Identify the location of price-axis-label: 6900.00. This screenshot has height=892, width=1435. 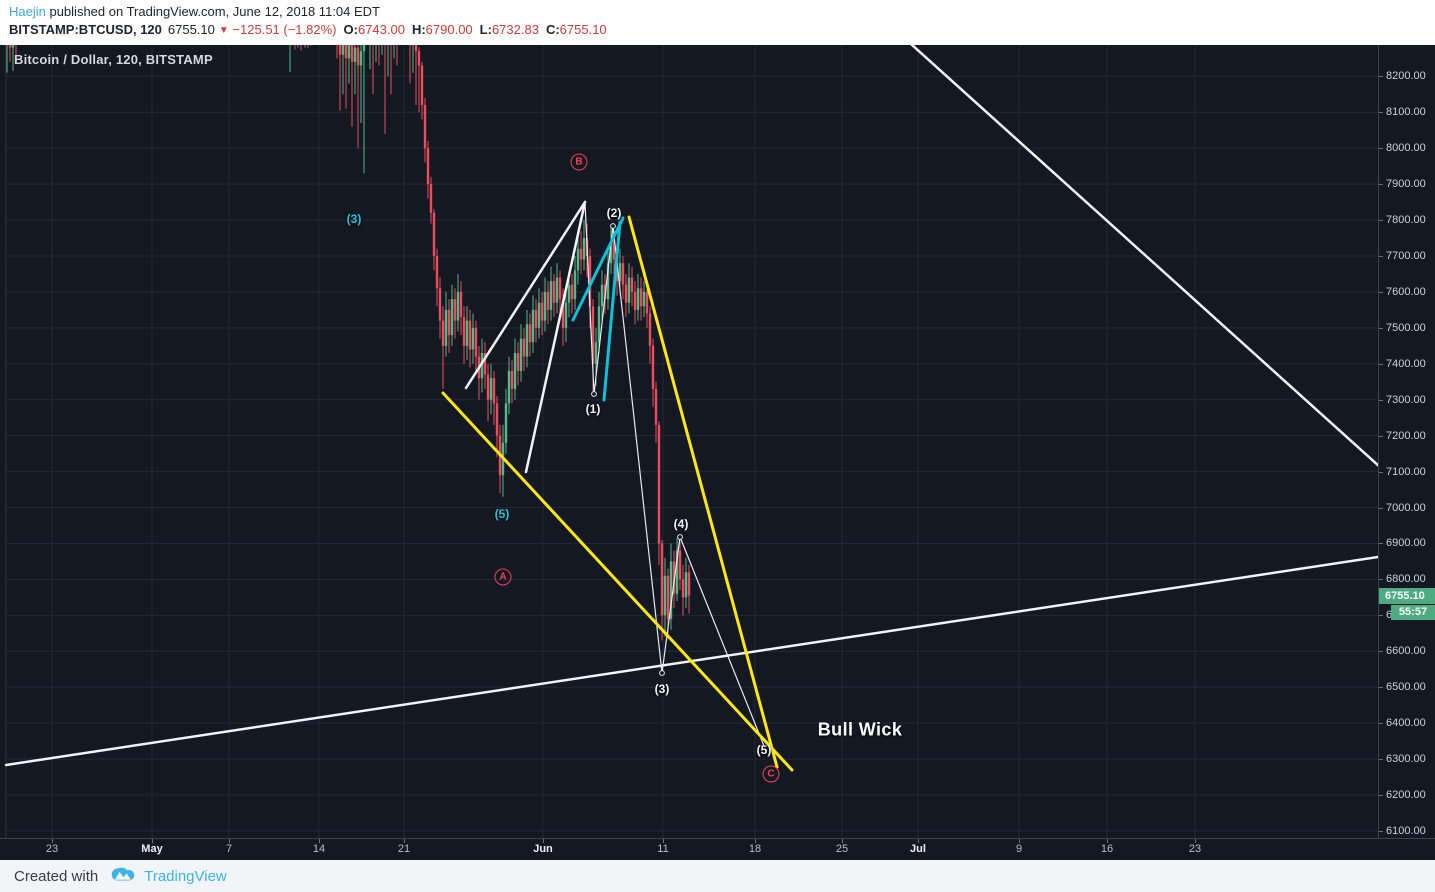
(1406, 543).